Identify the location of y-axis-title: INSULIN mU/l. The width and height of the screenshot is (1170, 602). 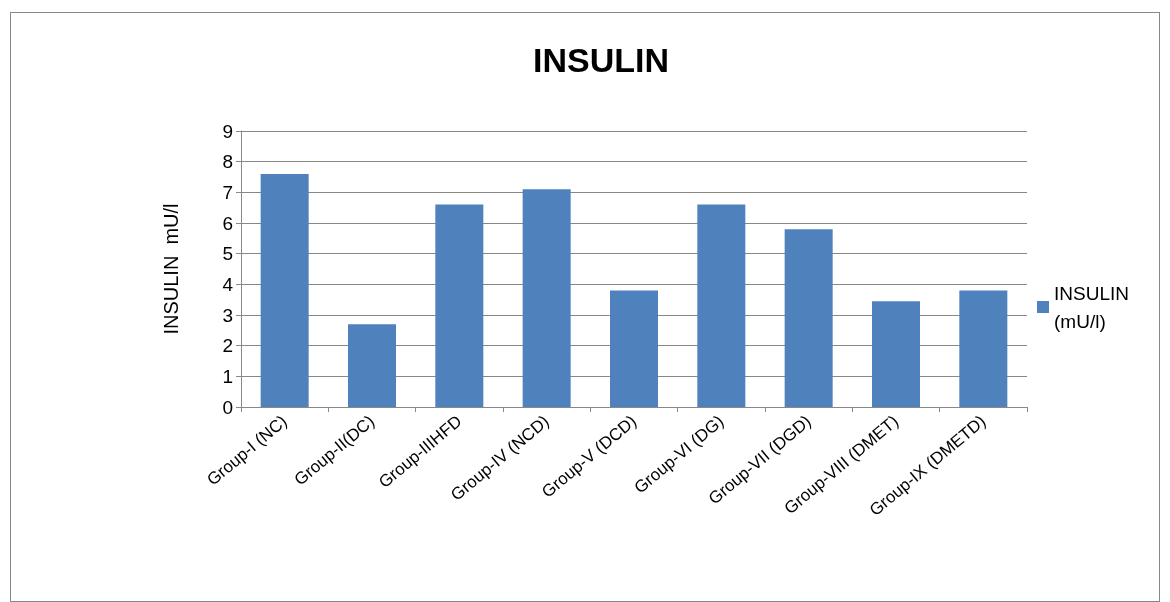
(171, 269).